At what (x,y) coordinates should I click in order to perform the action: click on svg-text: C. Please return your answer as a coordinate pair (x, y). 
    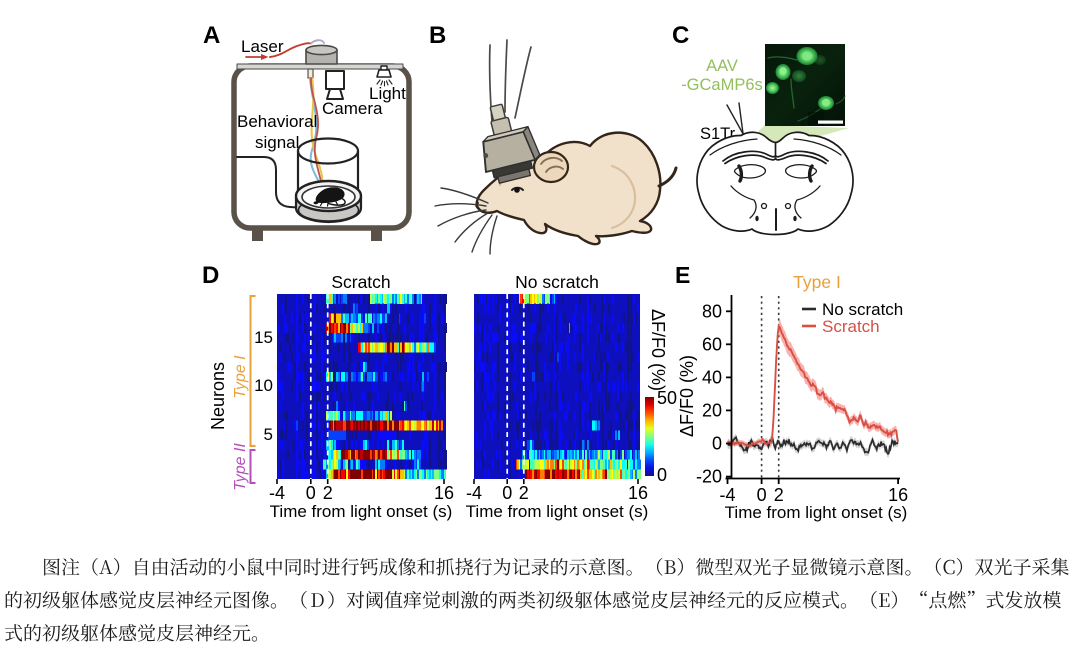
    Looking at the image, I should click on (680, 35).